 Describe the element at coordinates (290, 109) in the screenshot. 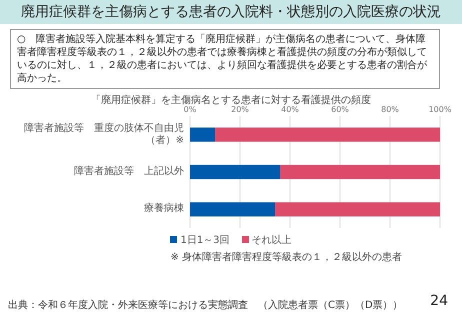

I see `x-tick-label: 40%` at that location.